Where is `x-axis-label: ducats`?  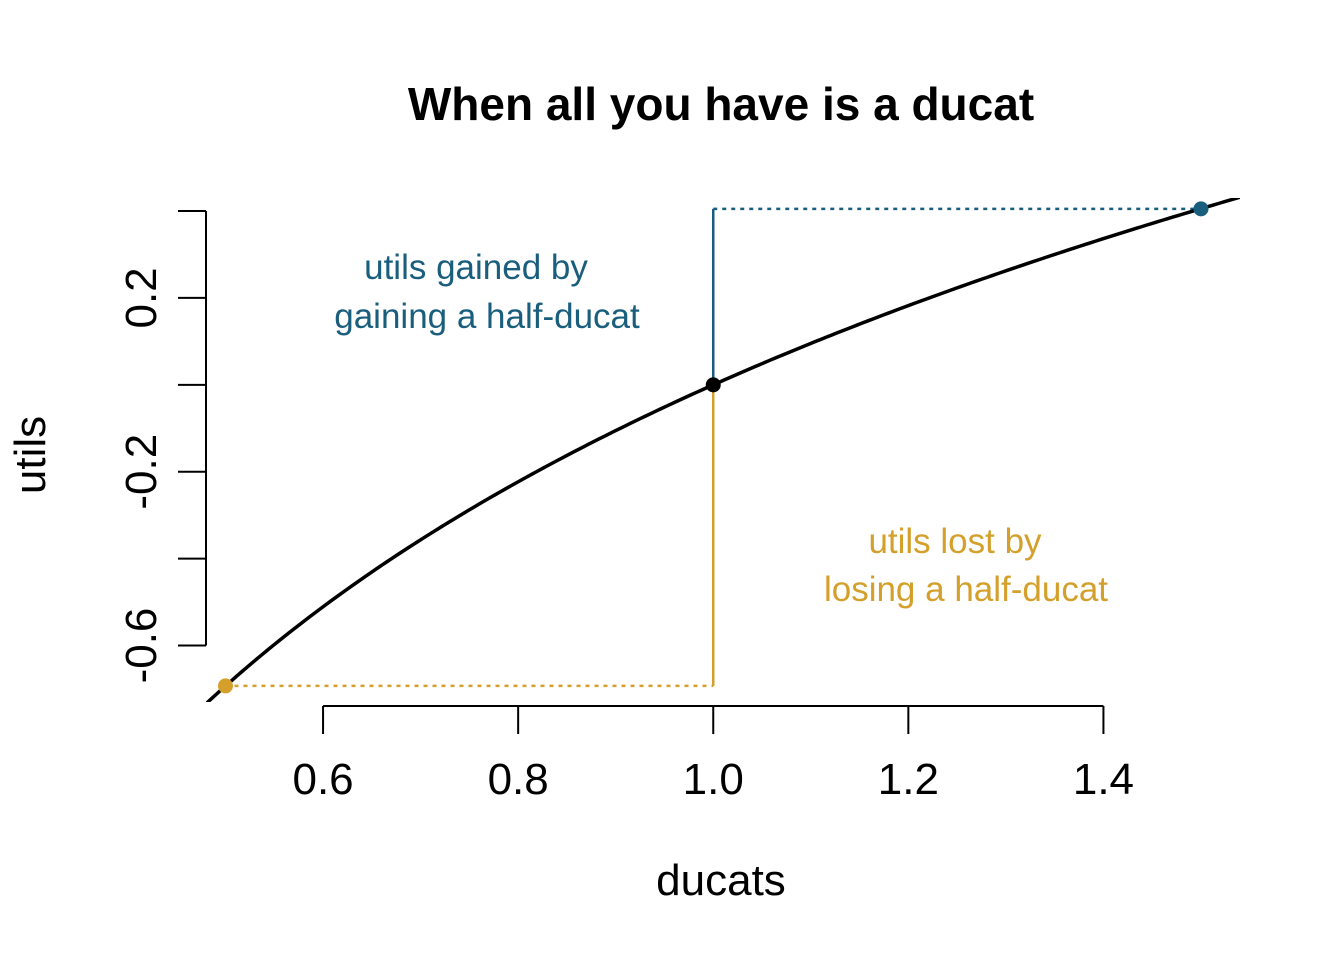
x-axis-label: ducats is located at coordinates (721, 880).